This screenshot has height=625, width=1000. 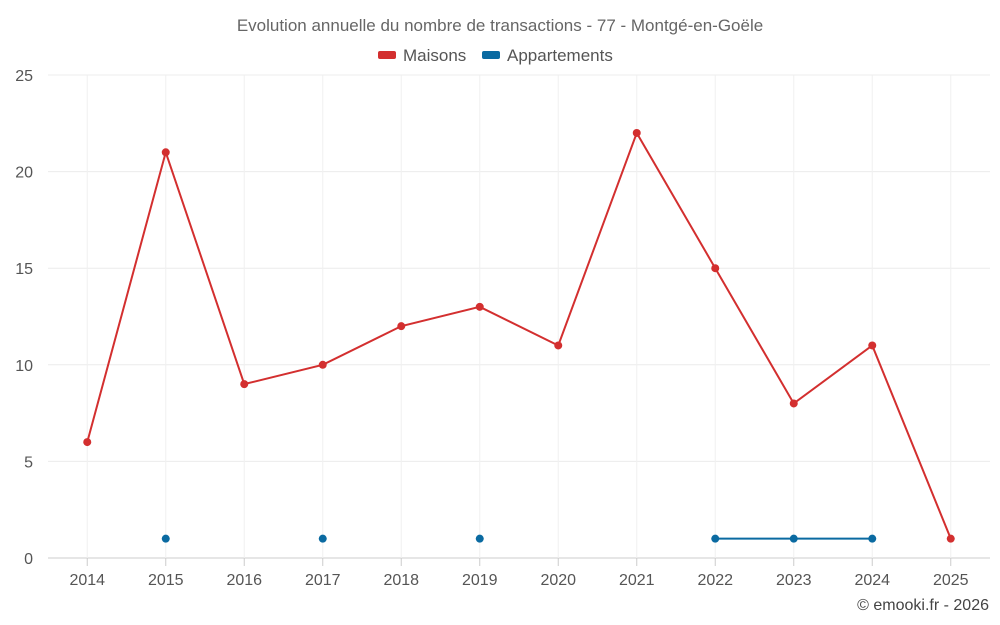 What do you see at coordinates (28, 462) in the screenshot?
I see `y-tick-label: 5` at bounding box center [28, 462].